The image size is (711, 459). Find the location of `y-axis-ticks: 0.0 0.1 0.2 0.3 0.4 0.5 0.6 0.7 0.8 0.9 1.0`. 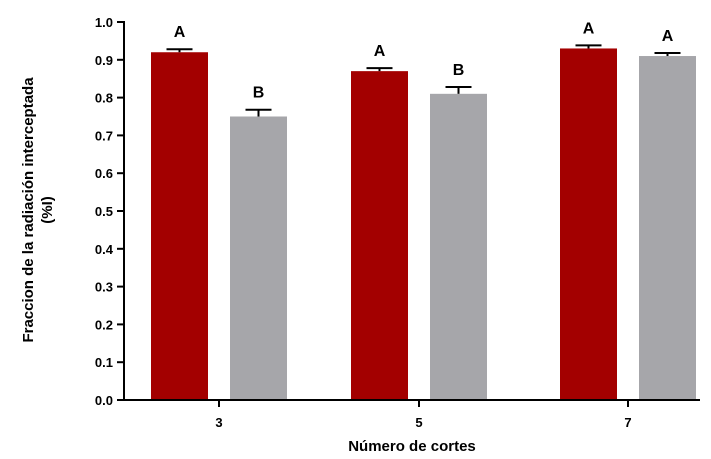

y-axis-ticks: 0.0 0.1 0.2 0.3 0.4 0.5 0.6 0.7 0.8 0.9 1.0 is located at coordinates (109, 211).